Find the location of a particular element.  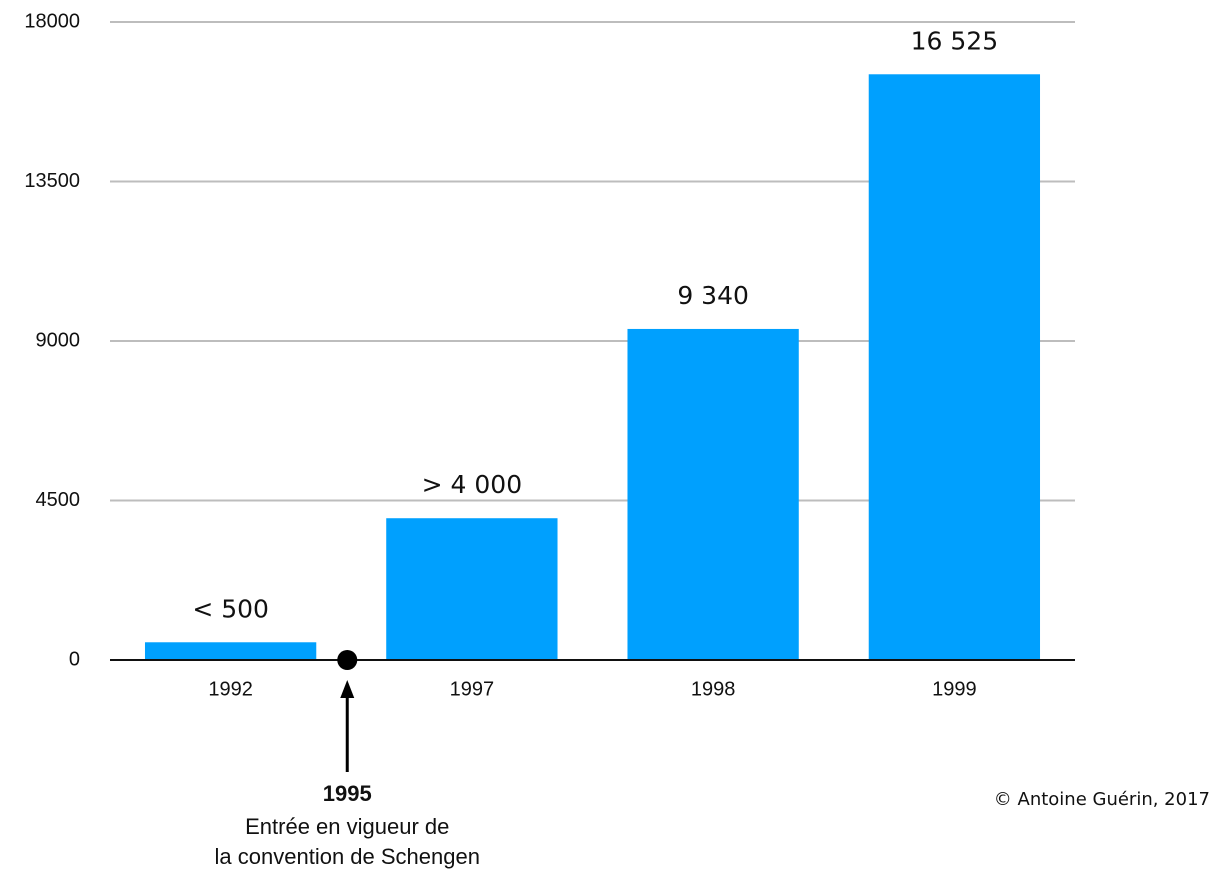

y-tick-label: 13500 is located at coordinates (52, 181).